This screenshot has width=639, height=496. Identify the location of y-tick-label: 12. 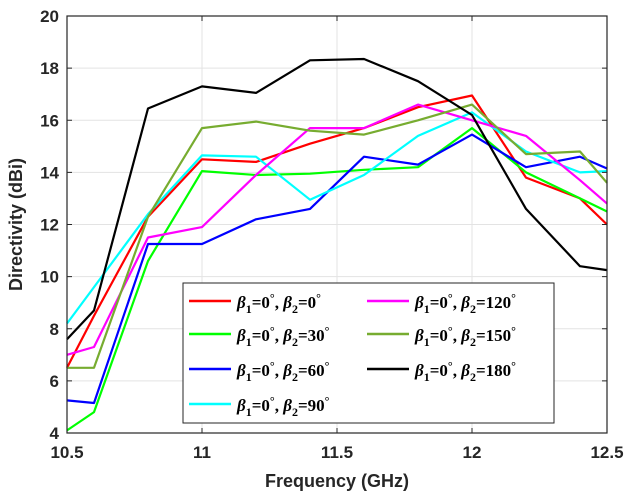
(49, 225).